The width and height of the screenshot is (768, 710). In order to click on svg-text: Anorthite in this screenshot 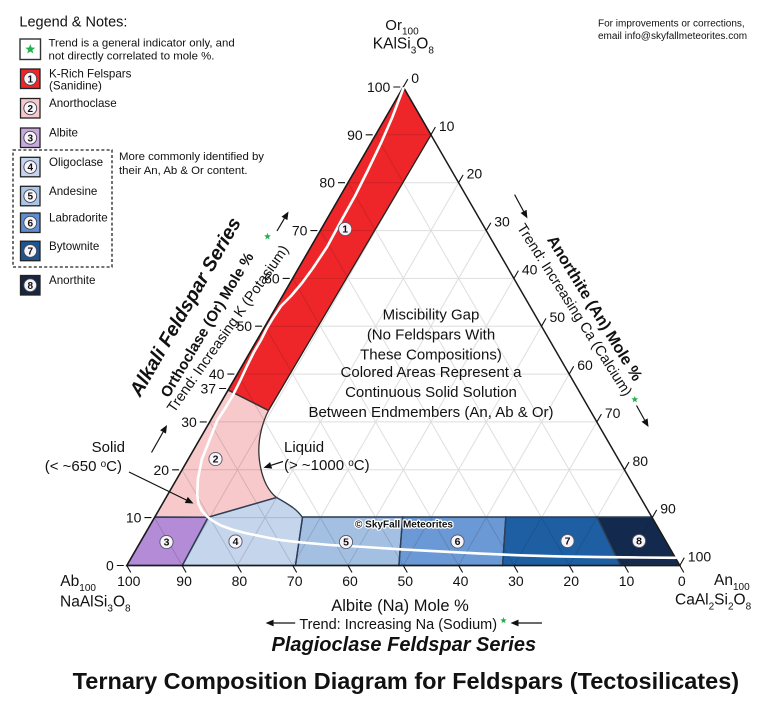, I will do `click(72, 280)`.